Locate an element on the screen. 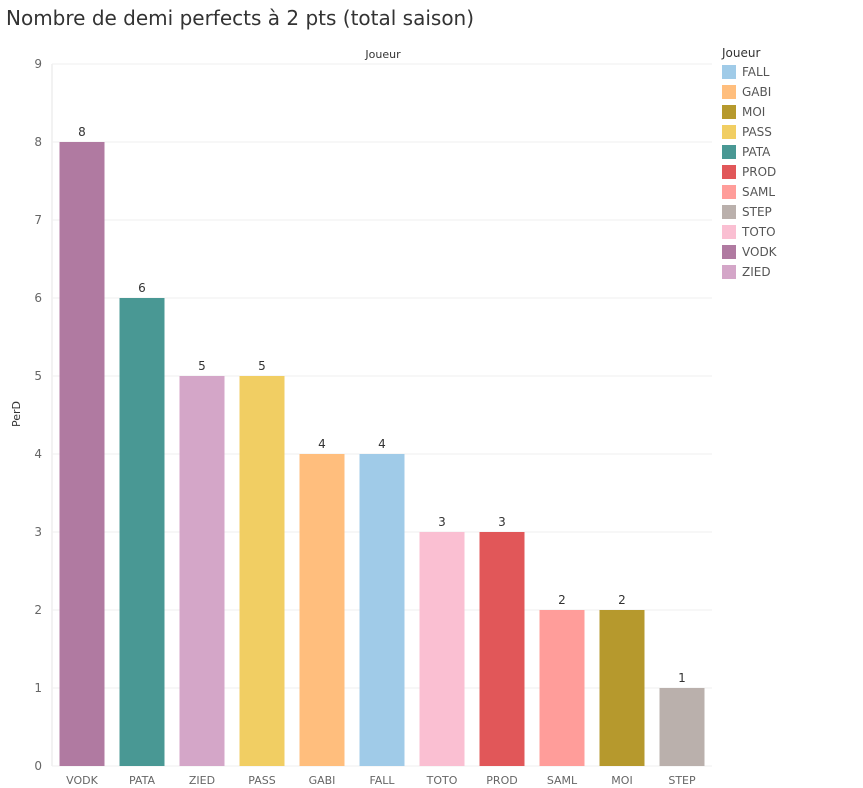 This screenshot has height=788, width=863. legend-item: SAML is located at coordinates (749, 192).